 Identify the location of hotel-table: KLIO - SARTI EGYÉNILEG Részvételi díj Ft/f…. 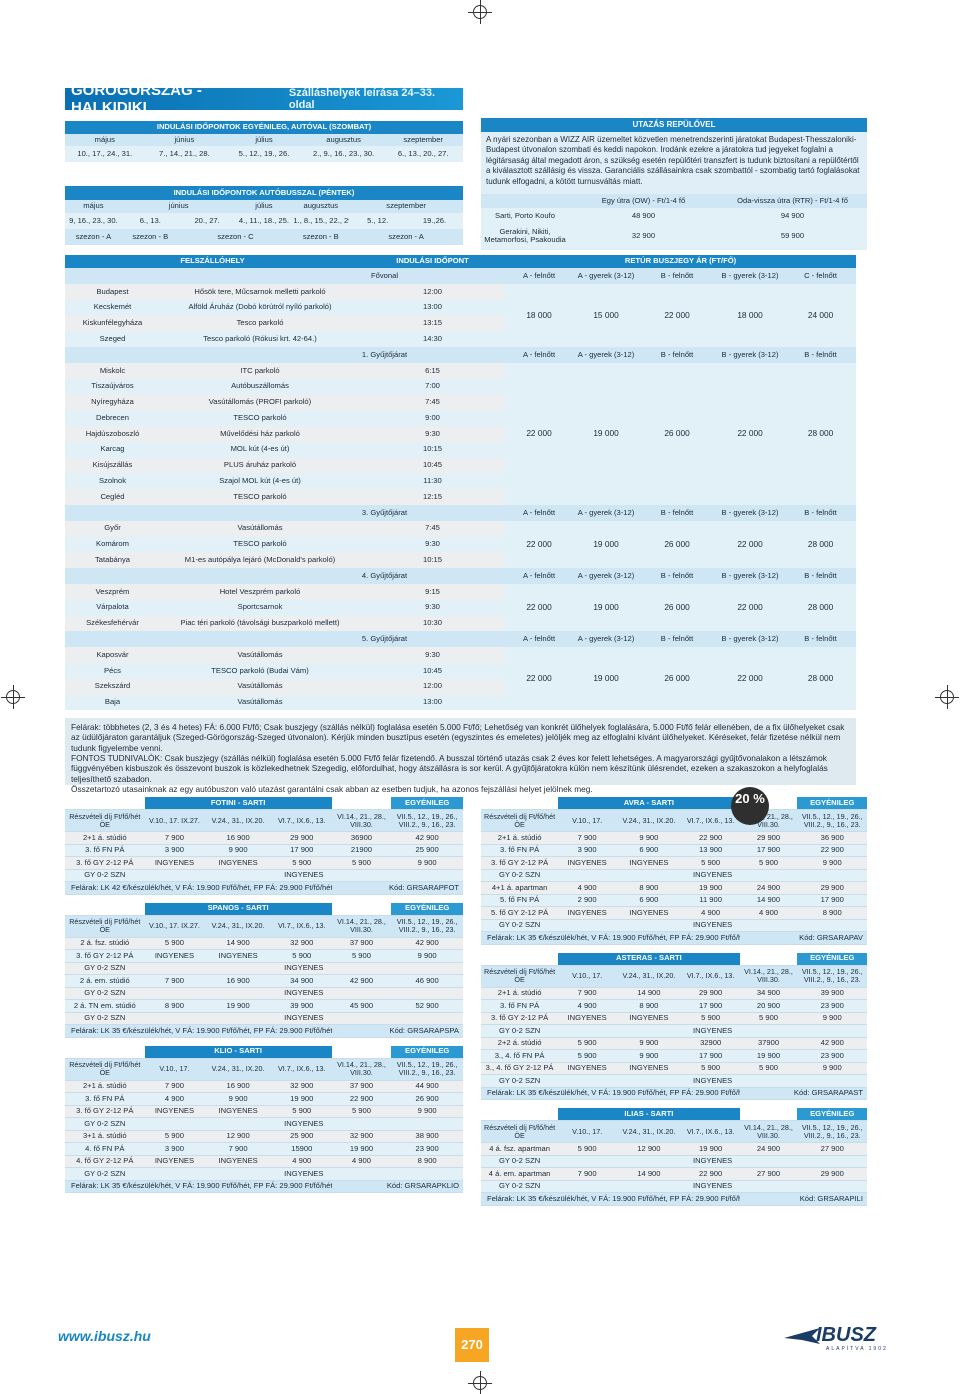
(264, 1119).